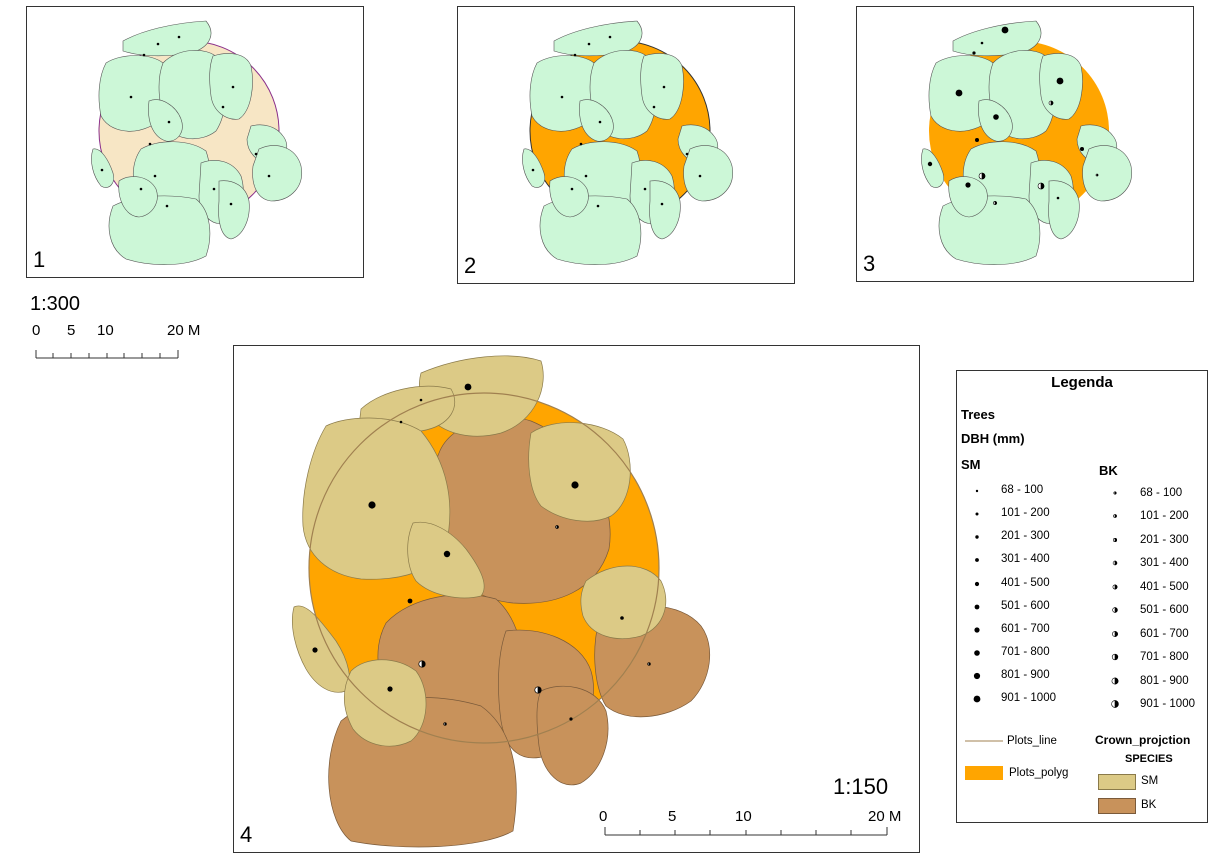 The width and height of the screenshot is (1224, 864). I want to click on bk-half-symbols, so click(1038, 152).